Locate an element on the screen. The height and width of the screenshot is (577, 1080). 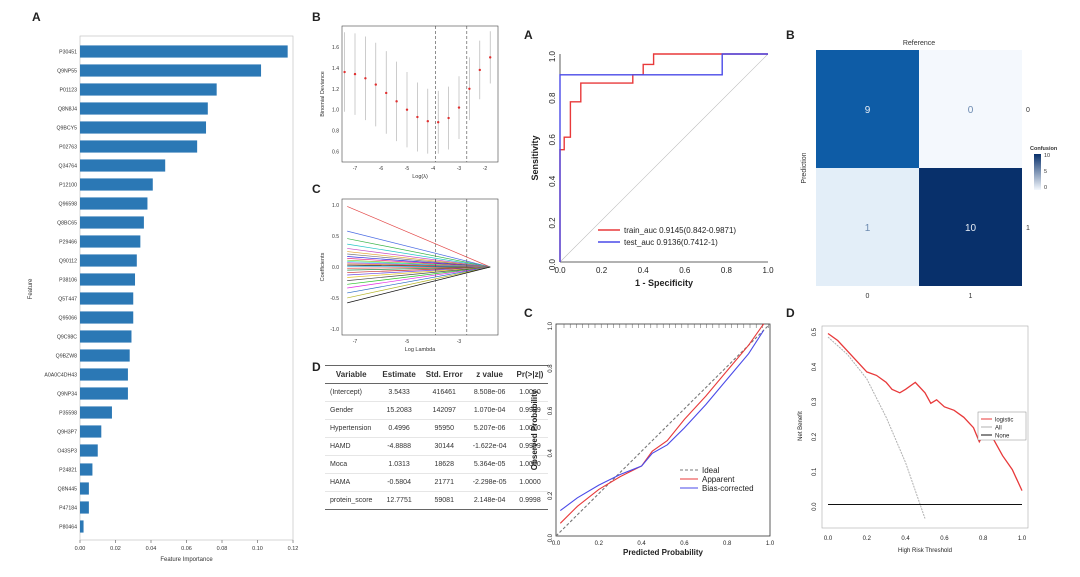
legend-label: test_auc 0.9136(0.7412-1) is located at coordinates (671, 242).